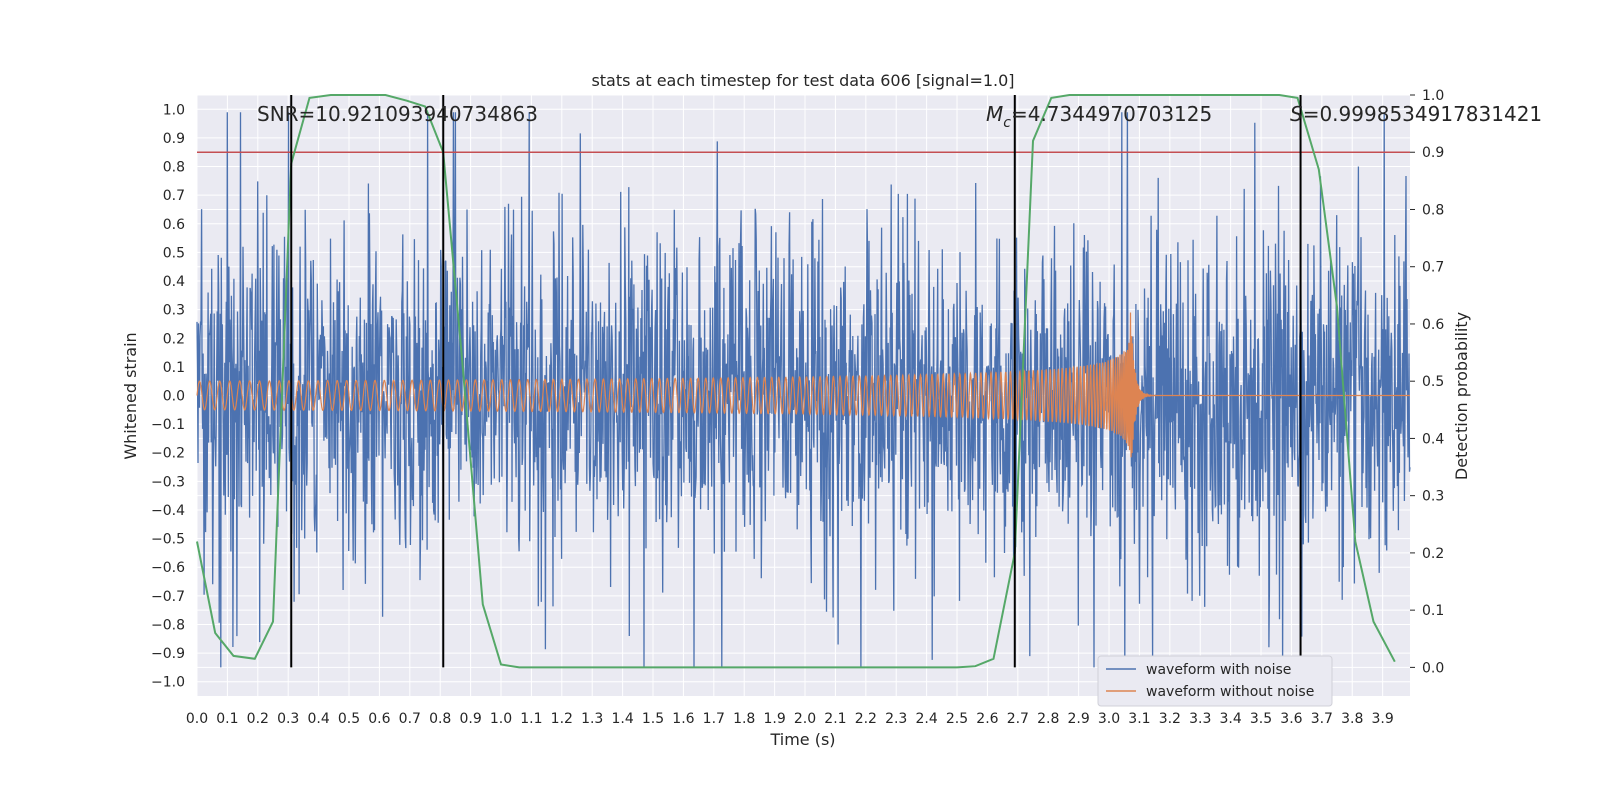 The height and width of the screenshot is (800, 1600). I want to click on y2-tick-label: 1.0, so click(1433, 96).